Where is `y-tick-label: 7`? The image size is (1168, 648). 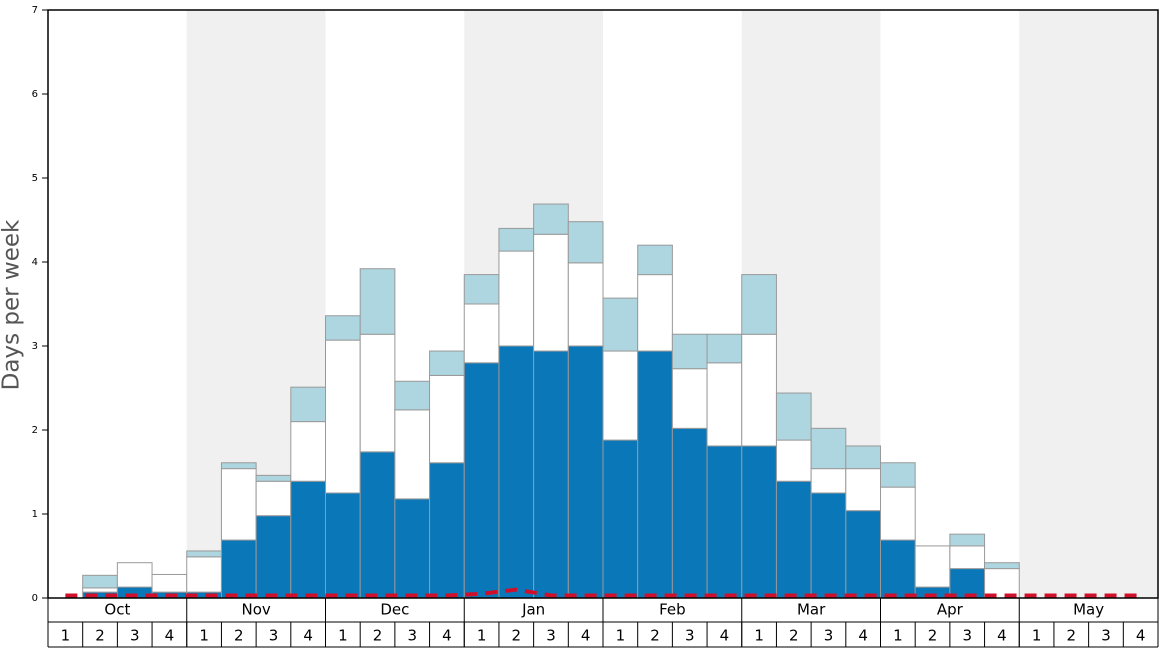 y-tick-label: 7 is located at coordinates (35, 10).